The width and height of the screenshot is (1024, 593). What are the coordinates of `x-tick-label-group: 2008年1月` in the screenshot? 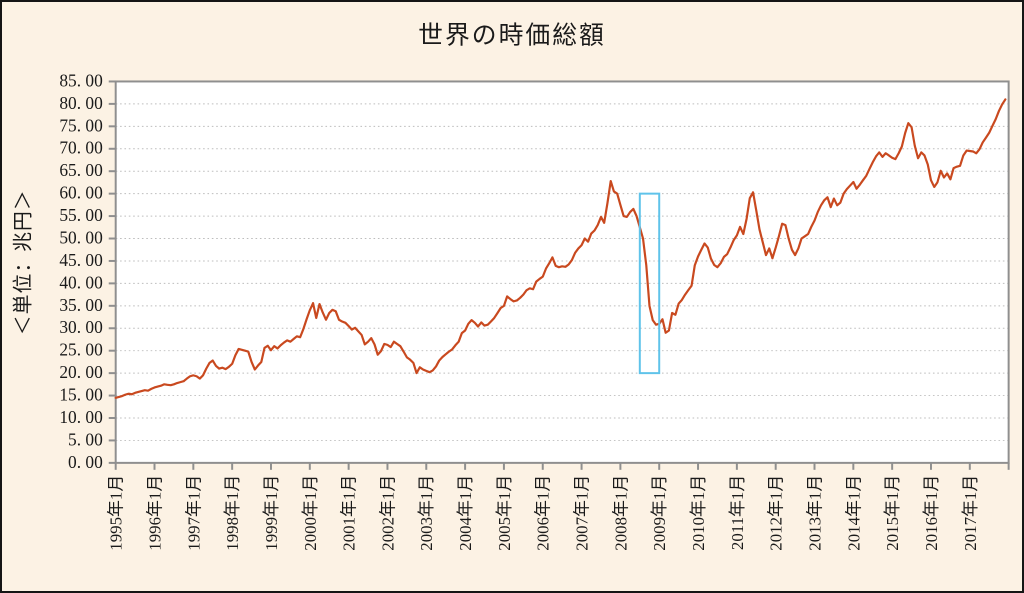 It's located at (620, 513).